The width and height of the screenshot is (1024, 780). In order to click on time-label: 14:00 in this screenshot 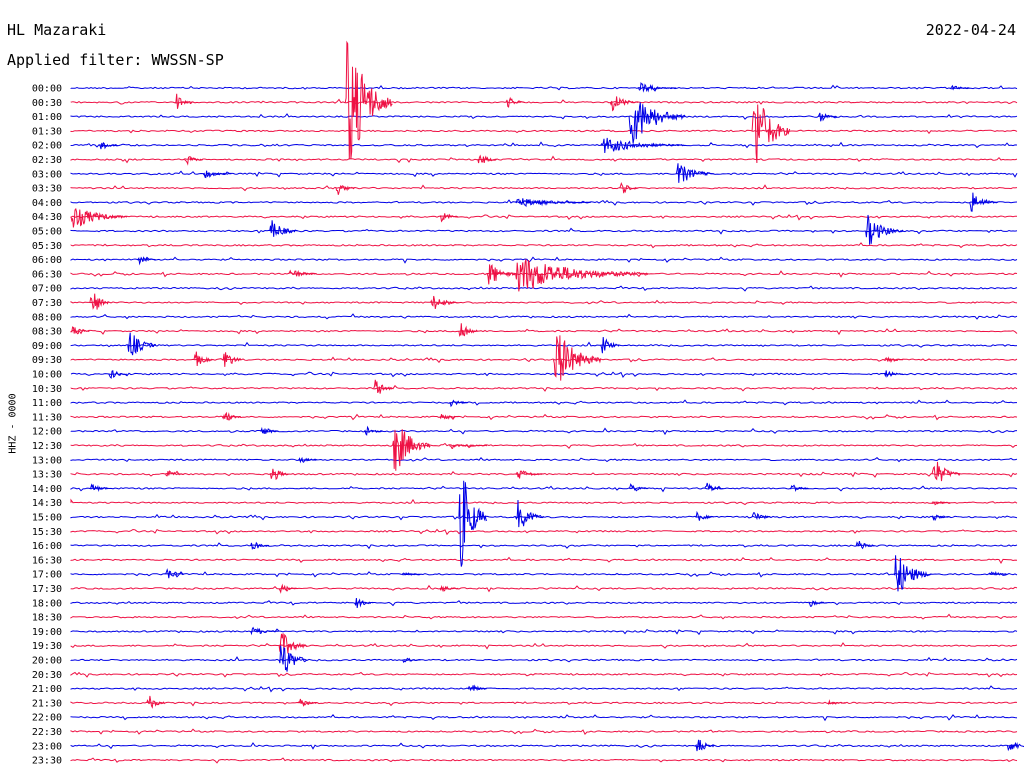, I will do `click(47, 489)`.